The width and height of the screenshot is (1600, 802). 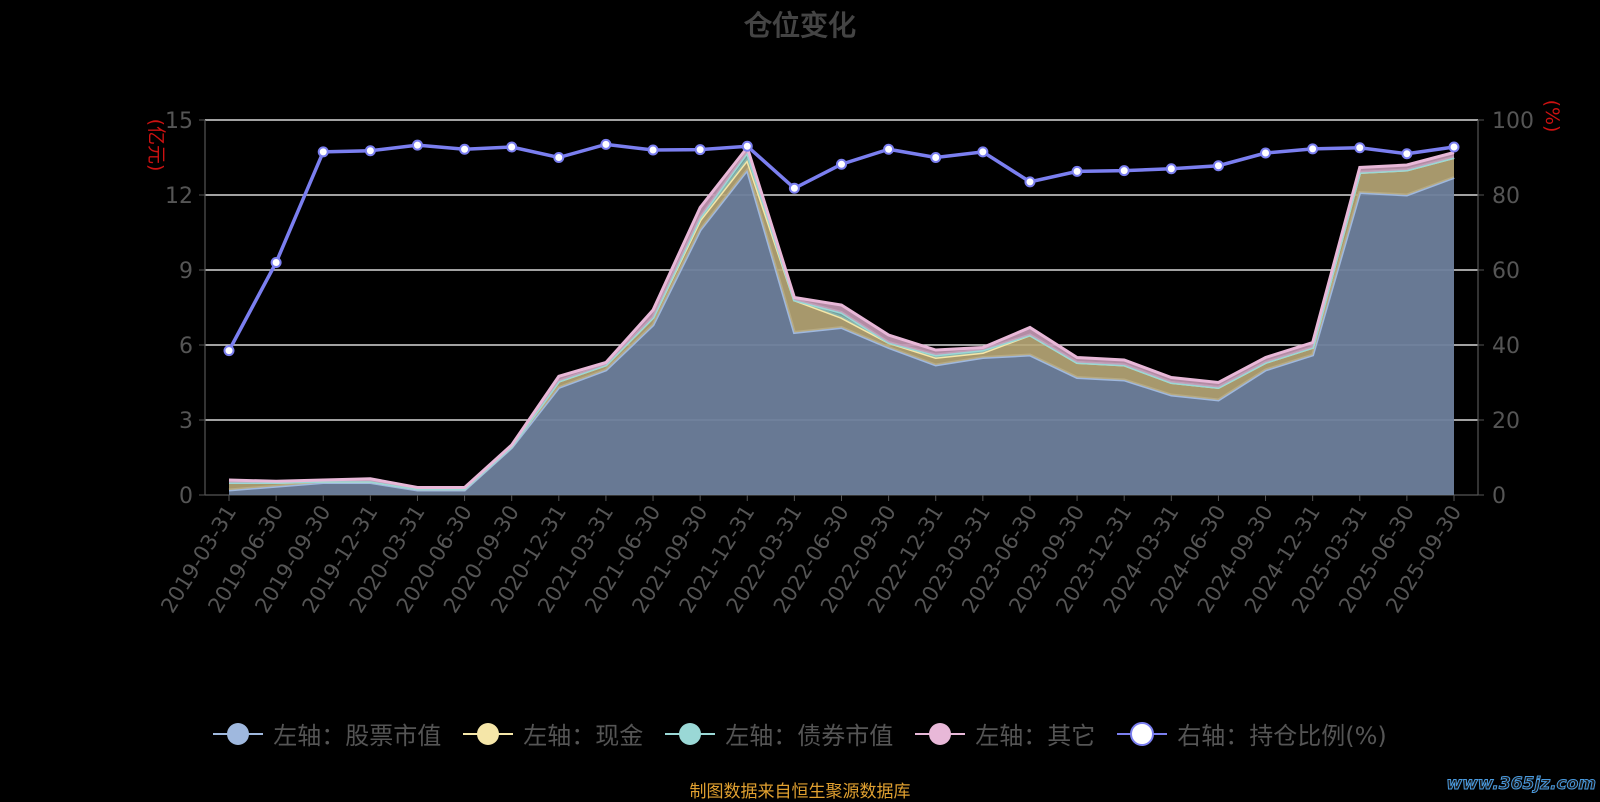 I want to click on legend-ratio-icon, so click(x=1142, y=733).